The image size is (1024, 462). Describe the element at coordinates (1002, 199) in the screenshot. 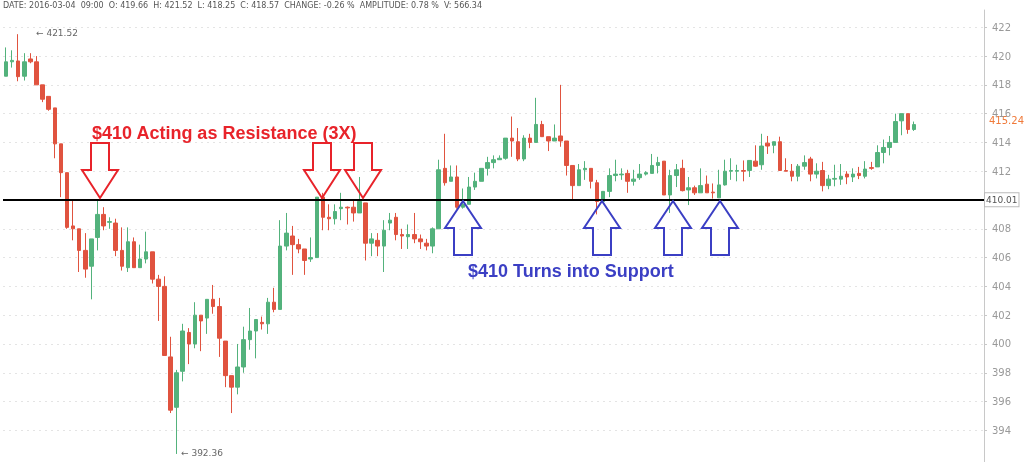

I see `ref-line-label: 410.01` at that location.